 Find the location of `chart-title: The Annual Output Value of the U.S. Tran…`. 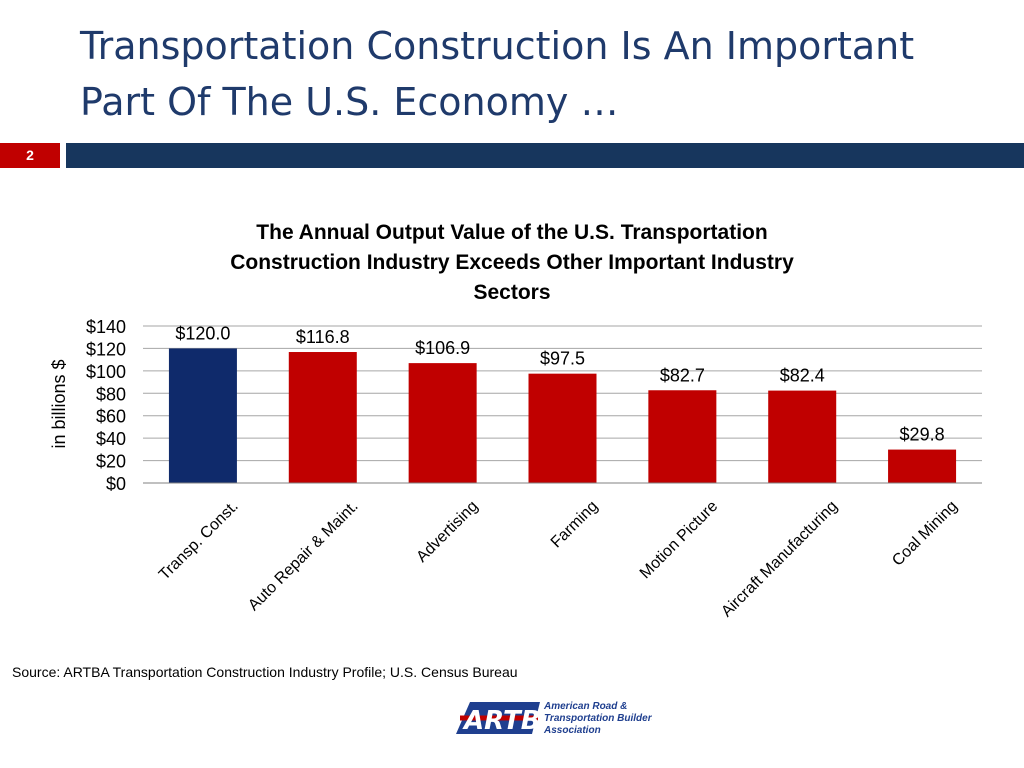

chart-title: The Annual Output Value of the U.S. Tran… is located at coordinates (512, 263).